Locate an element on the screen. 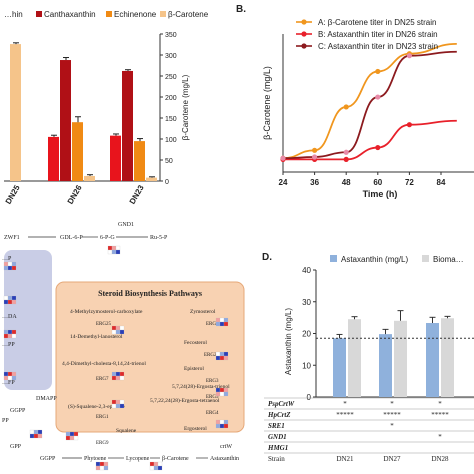 This screenshot has height=474, width=474. pathway-bottom-label: Phytoene is located at coordinates (95, 459).